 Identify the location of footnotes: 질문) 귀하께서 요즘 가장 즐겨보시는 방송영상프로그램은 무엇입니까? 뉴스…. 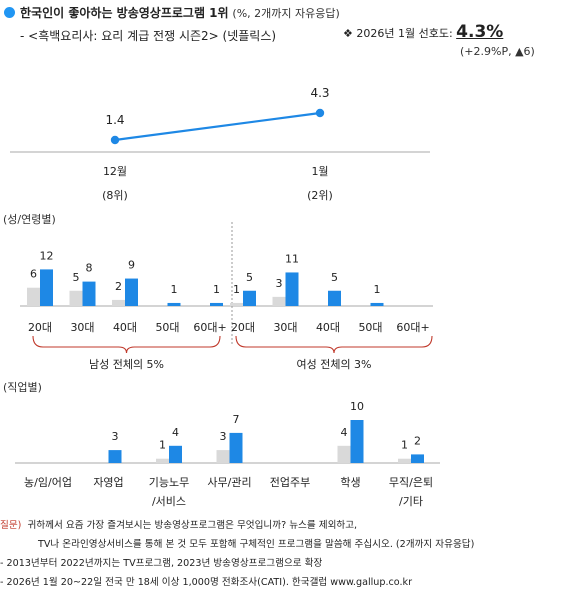
(237, 554).